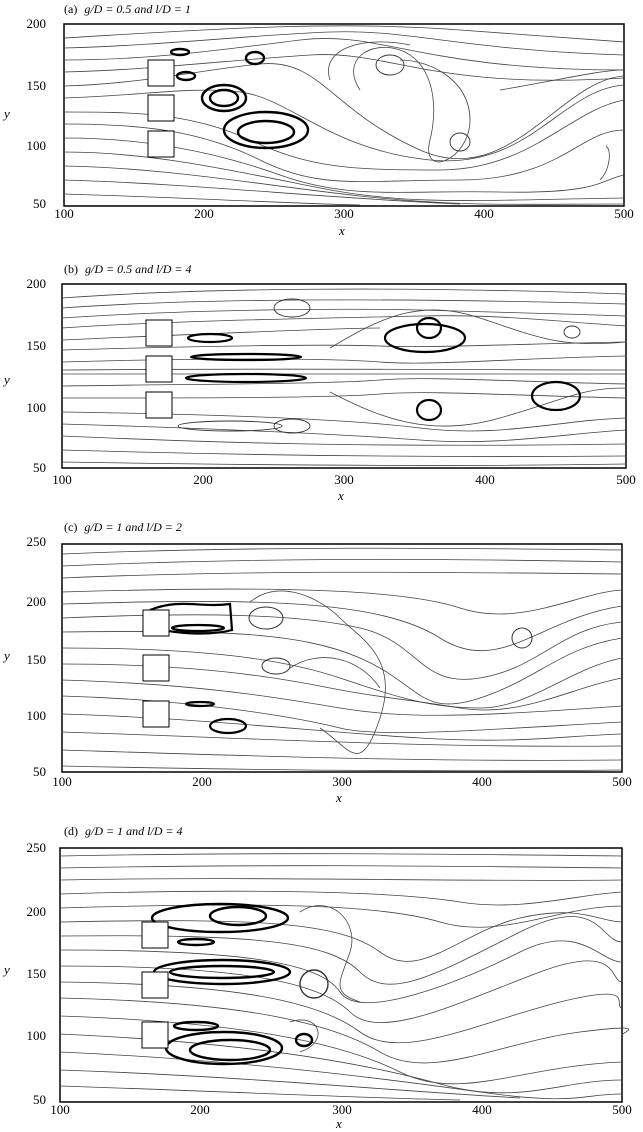 The image size is (643, 1132). I want to click on panel-title: (c) g/D = 1 and l/D = 2, so click(123, 527).